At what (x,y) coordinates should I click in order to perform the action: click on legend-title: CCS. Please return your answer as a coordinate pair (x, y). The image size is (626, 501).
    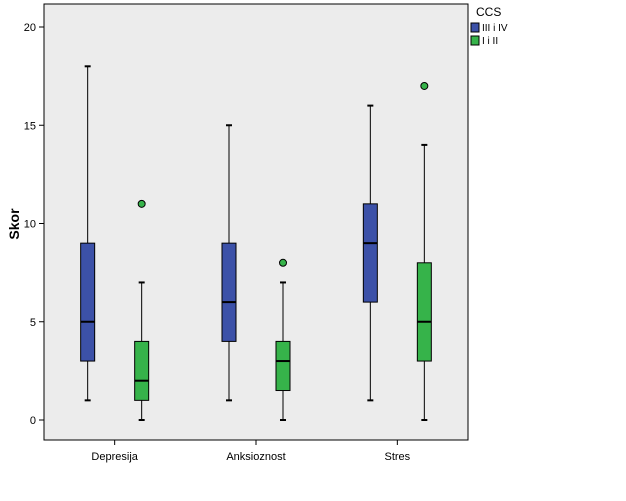
    Looking at the image, I should click on (488, 12).